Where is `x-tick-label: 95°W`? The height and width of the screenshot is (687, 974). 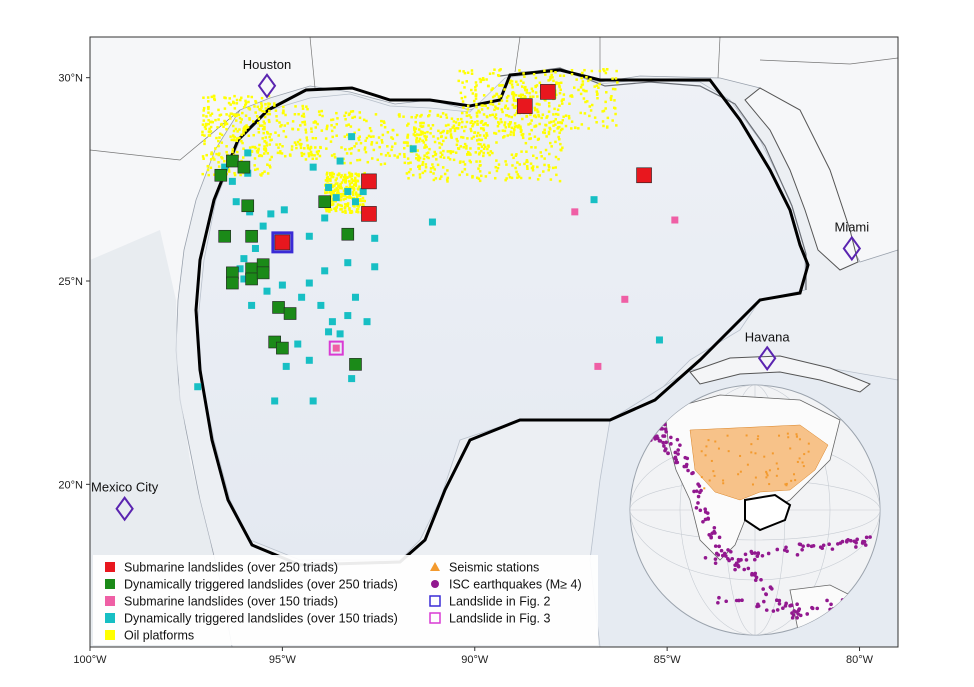 x-tick-label: 95°W is located at coordinates (283, 660).